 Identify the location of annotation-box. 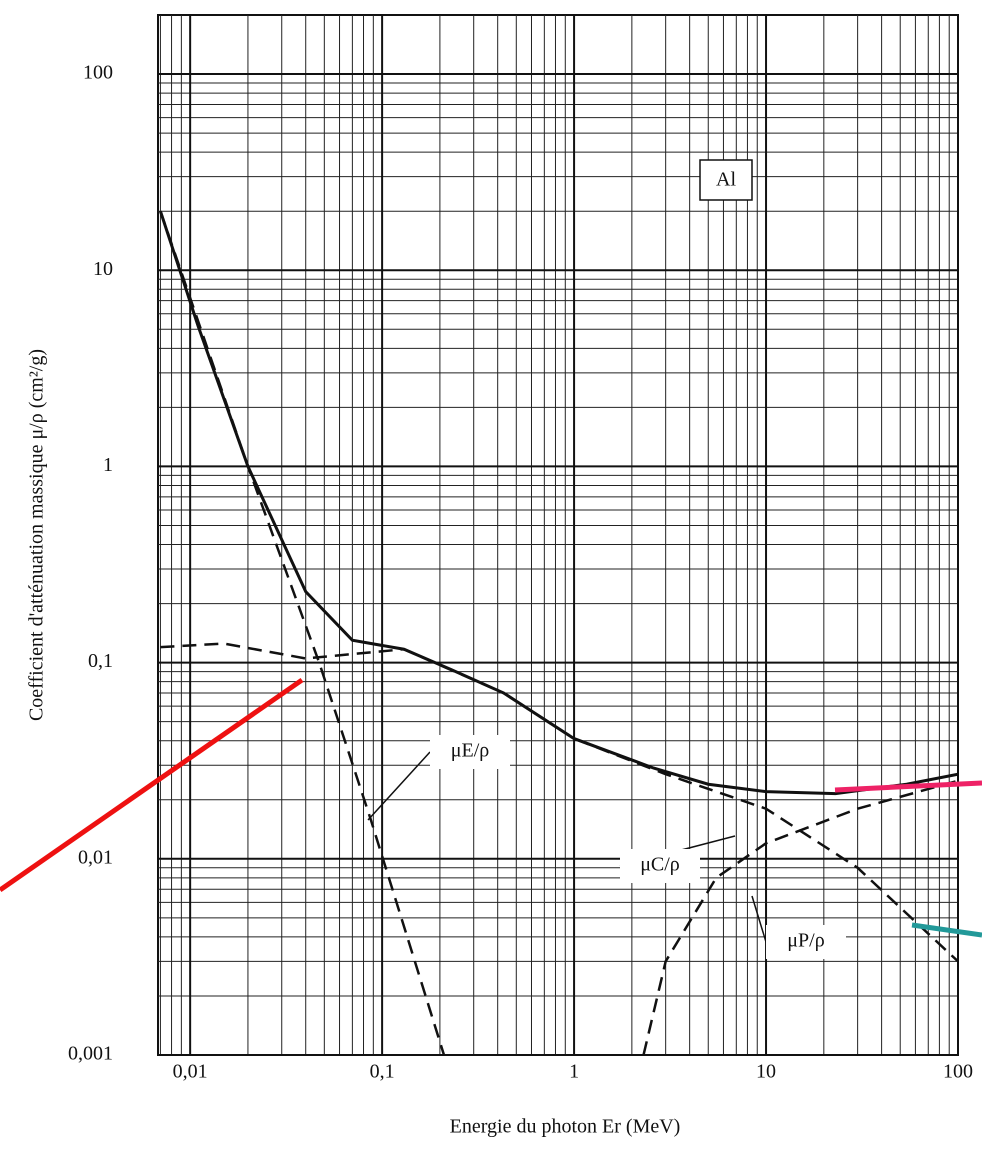
(726, 180).